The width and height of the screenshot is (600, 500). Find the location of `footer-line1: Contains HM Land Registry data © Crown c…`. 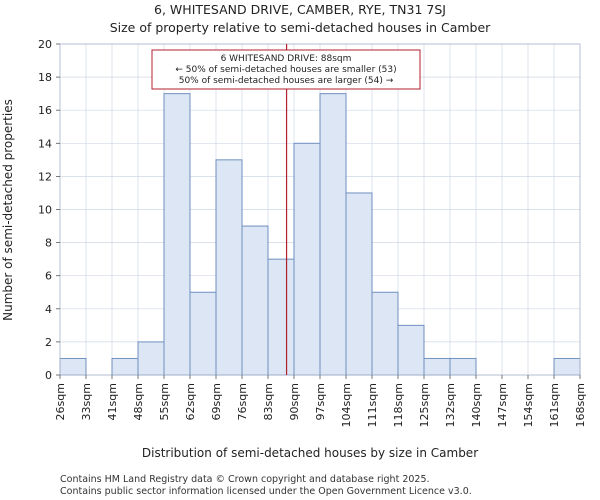

footer-line1: Contains HM Land Registry data © Crown c… is located at coordinates (245, 479).